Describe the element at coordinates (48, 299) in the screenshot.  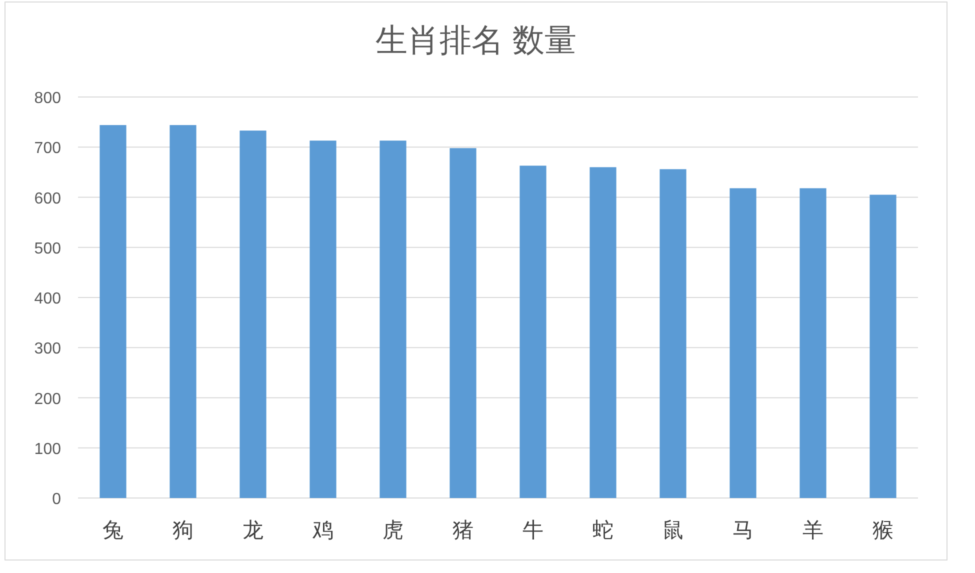
I see `y-tick-label: 400` at that location.